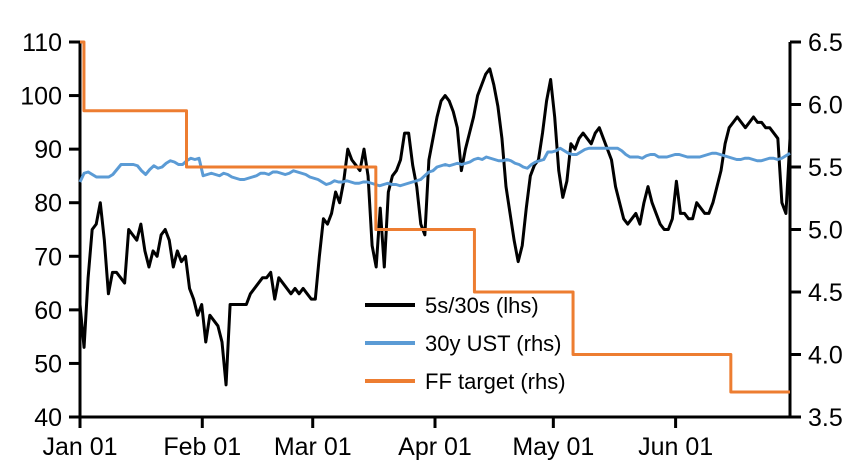  What do you see at coordinates (495, 381) in the screenshot?
I see `legend-label: FF target (rhs)` at bounding box center [495, 381].